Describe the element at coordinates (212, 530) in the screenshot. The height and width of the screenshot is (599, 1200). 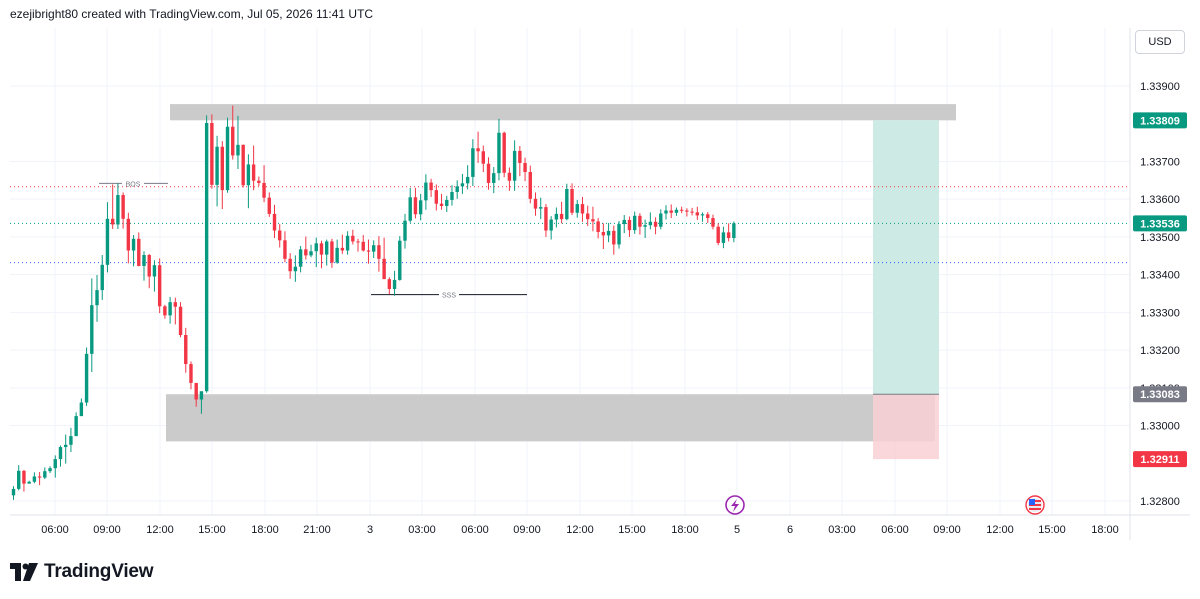
I see `x-tick-label: 15:00` at that location.